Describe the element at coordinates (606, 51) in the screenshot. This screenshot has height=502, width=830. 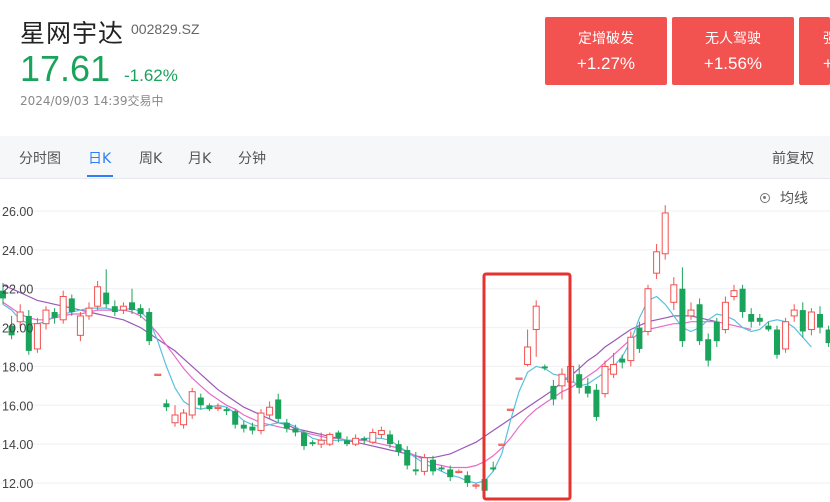
I see `concept-card-dingzeng: 定增破发 +1.27%` at that location.